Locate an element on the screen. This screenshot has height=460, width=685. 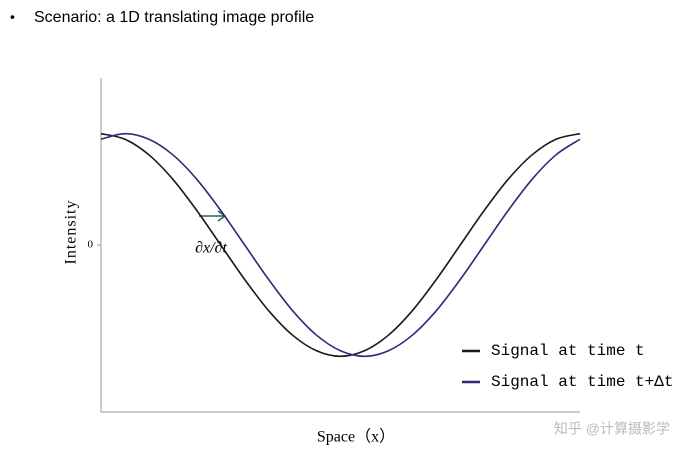
legend-label: Signal at time t is located at coordinates (568, 351).